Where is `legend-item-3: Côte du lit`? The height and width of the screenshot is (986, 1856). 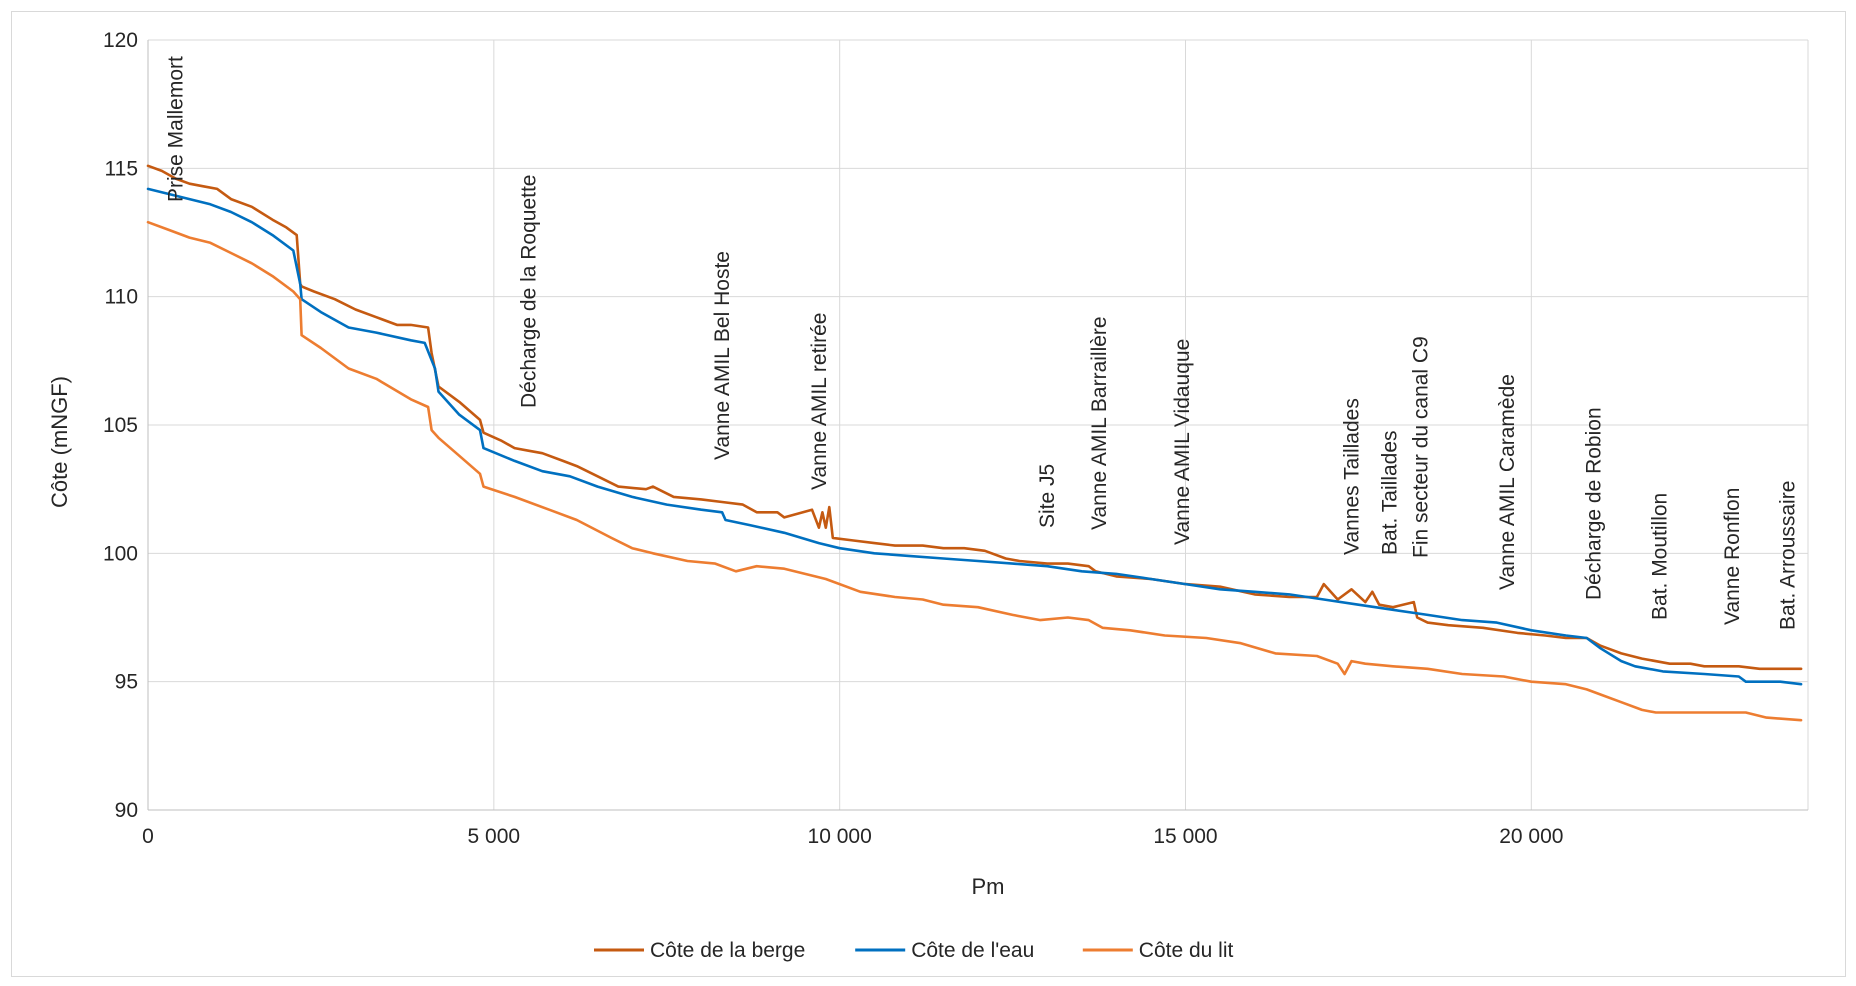
legend-item-3: Côte du lit is located at coordinates (1158, 950).